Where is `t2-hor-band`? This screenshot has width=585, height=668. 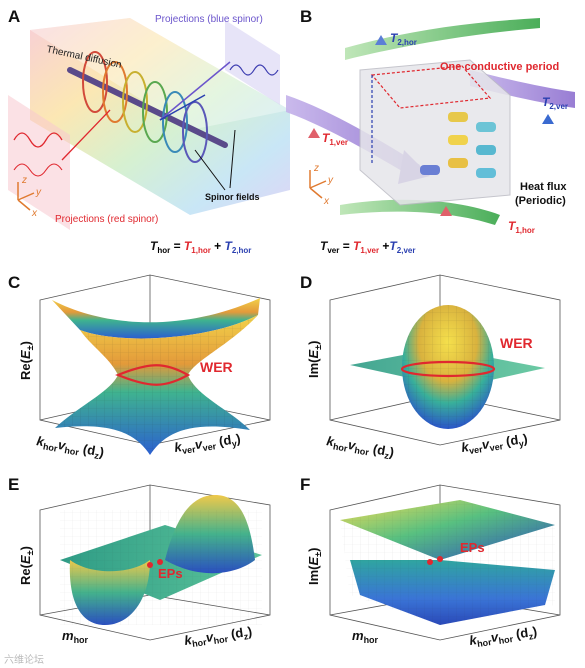 t2-hor-band is located at coordinates (442, 39).